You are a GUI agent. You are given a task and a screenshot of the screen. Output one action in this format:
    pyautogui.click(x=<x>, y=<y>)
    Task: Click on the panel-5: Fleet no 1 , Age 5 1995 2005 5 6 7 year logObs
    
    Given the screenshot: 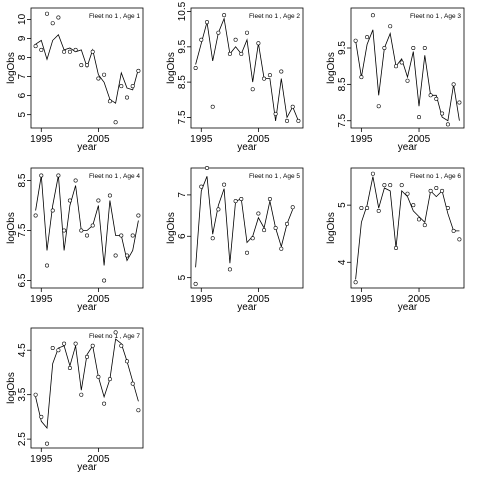 What is the action you would take?
    pyautogui.click(x=235, y=239)
    